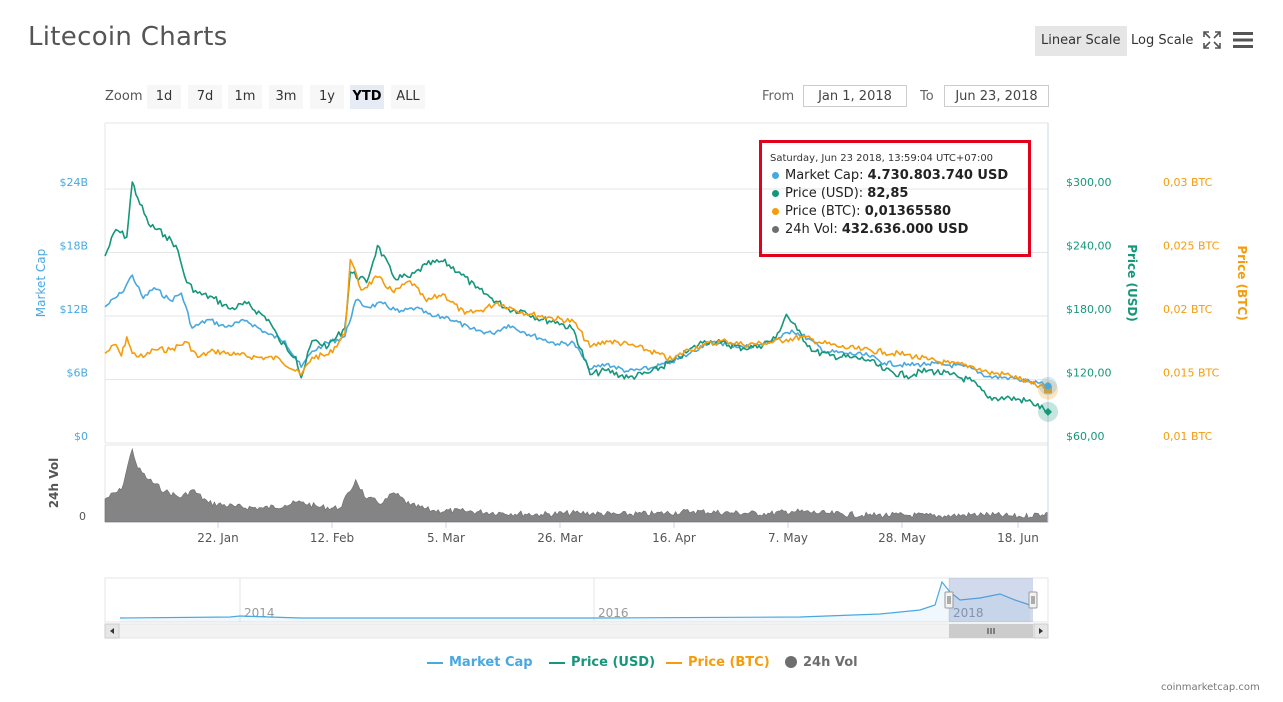 The width and height of the screenshot is (1283, 702). I want to click on series-line-price-btc, so click(576, 324).